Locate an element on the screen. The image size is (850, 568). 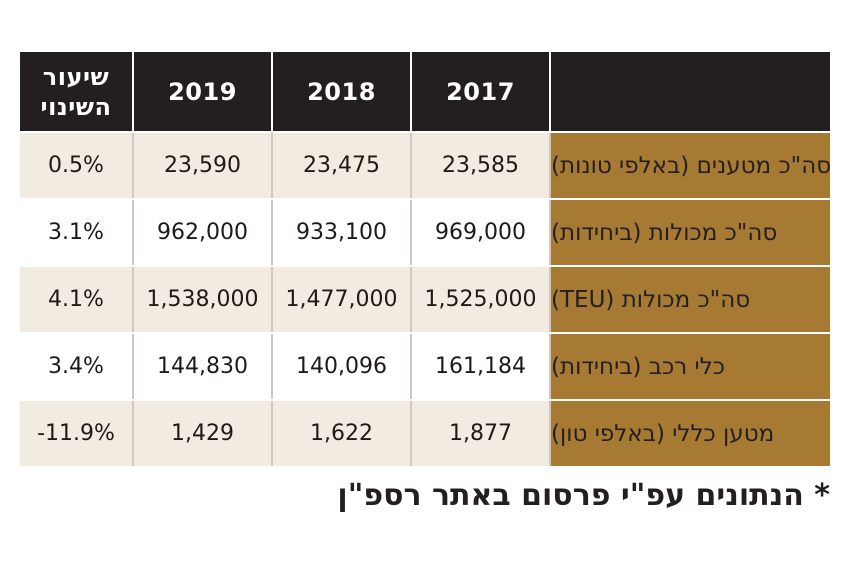
row-label-vehicles: כלי רכב (ביחידות) is located at coordinates (690, 366).